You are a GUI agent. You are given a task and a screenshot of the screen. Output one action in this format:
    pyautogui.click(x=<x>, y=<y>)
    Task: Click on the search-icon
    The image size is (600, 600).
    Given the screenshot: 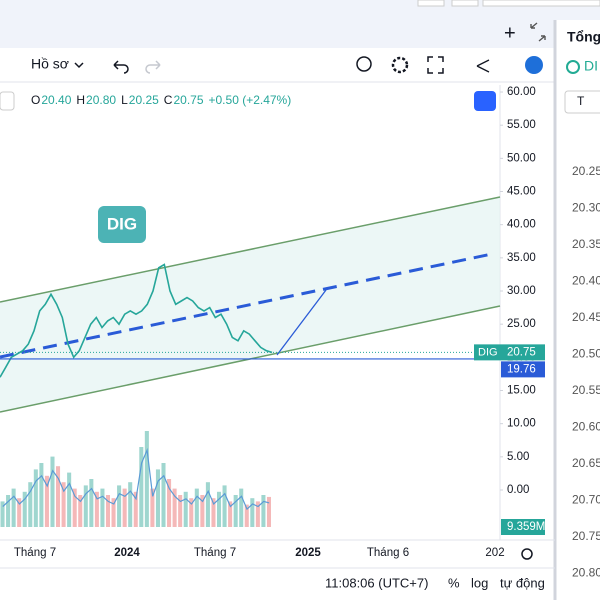 What is the action you would take?
    pyautogui.click(x=364, y=64)
    